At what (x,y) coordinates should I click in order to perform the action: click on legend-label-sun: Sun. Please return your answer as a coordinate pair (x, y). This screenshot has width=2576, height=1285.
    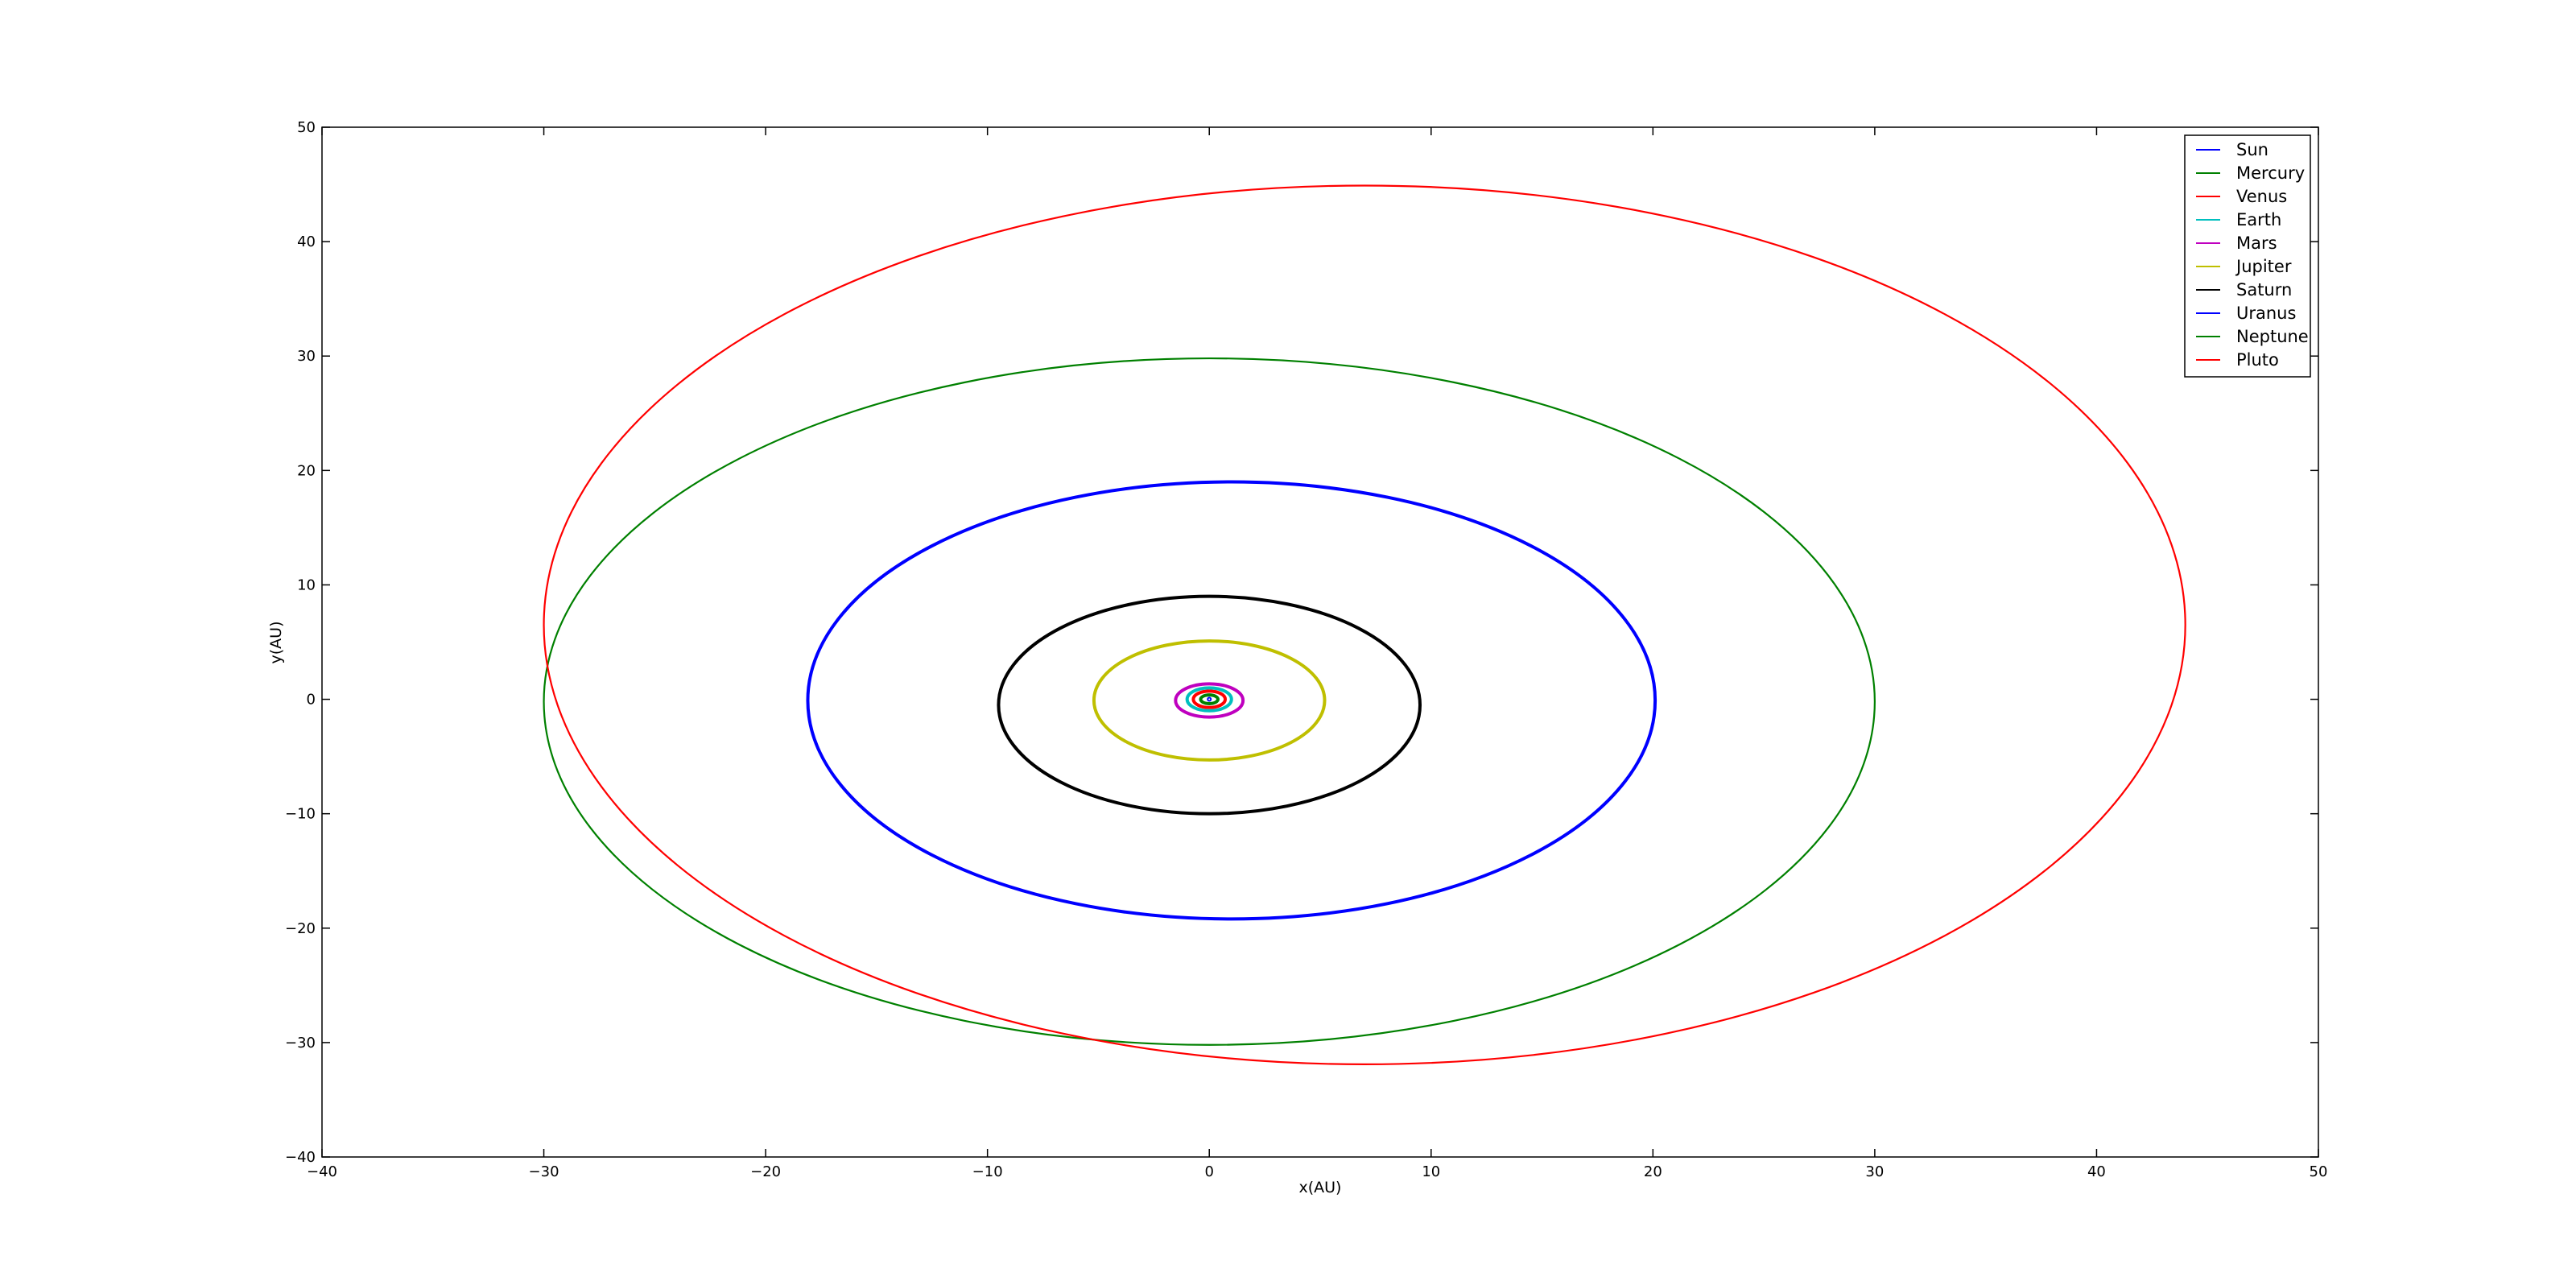
    Looking at the image, I should click on (2252, 149).